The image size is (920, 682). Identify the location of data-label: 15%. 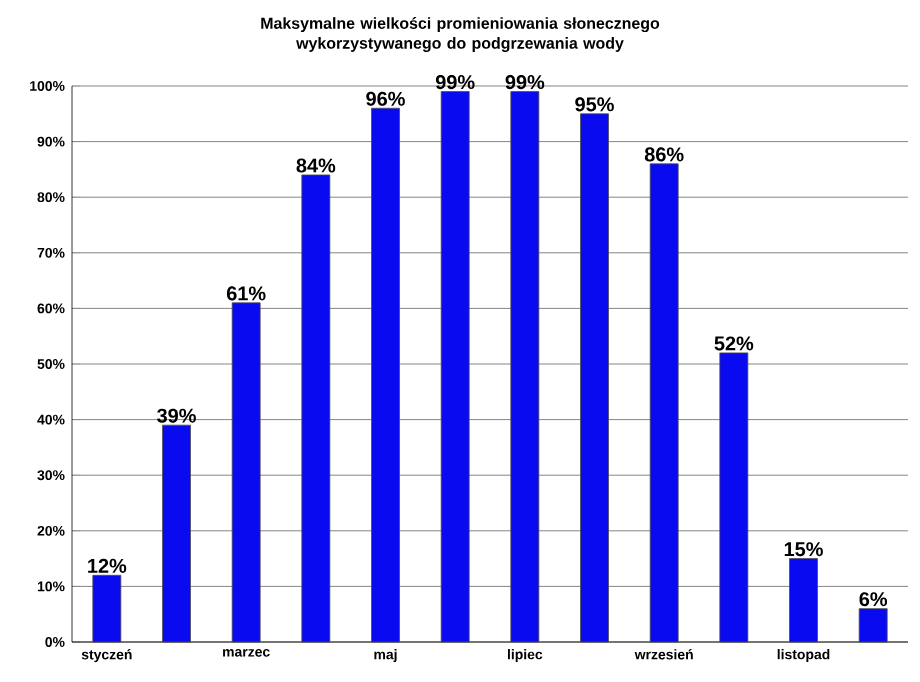
(803, 549).